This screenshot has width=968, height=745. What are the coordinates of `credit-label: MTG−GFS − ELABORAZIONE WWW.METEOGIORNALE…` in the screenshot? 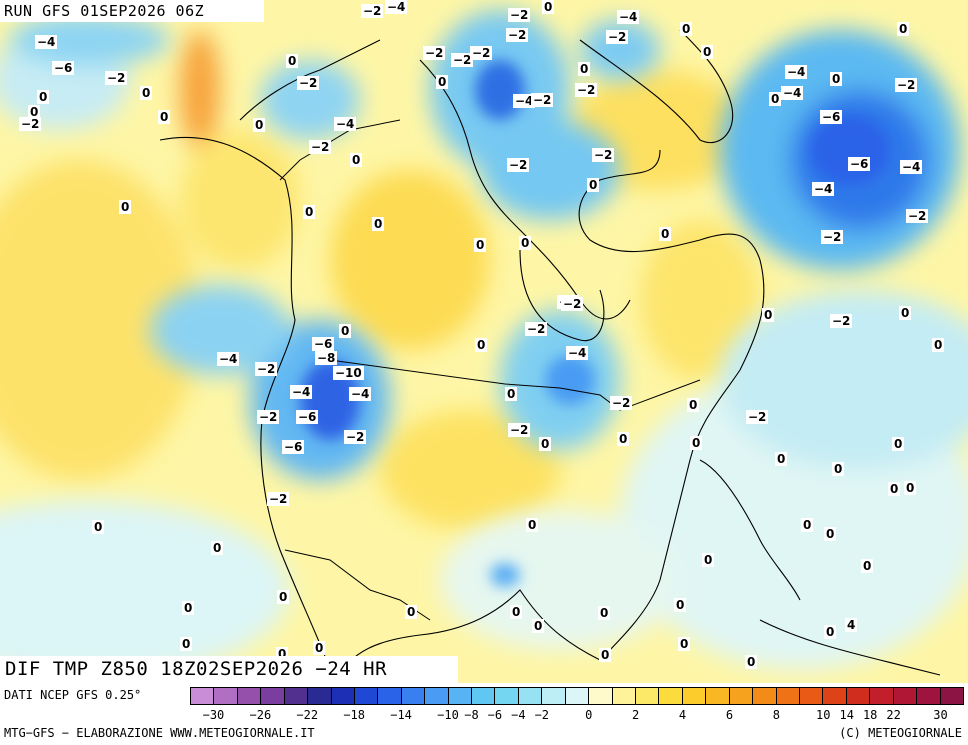 It's located at (159, 733).